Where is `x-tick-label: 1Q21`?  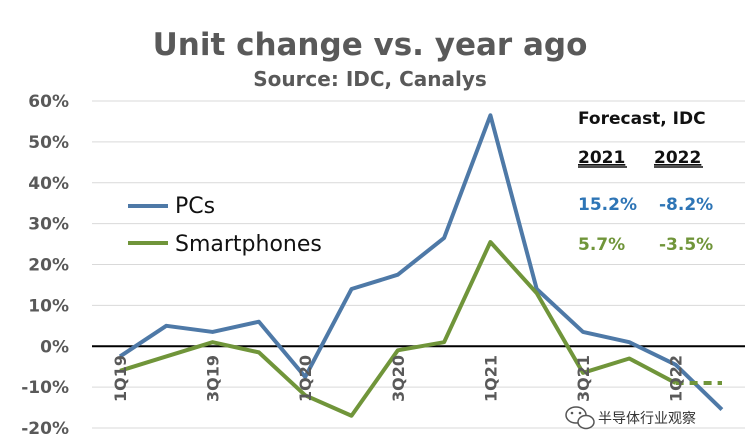 x-tick-label: 1Q21 is located at coordinates (490, 378).